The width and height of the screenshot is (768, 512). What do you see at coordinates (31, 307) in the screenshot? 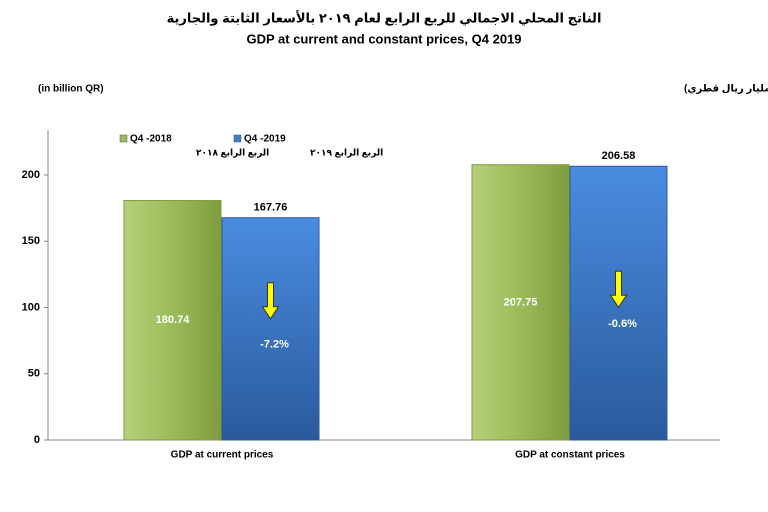
I see `y-tick-label: 100` at bounding box center [31, 307].